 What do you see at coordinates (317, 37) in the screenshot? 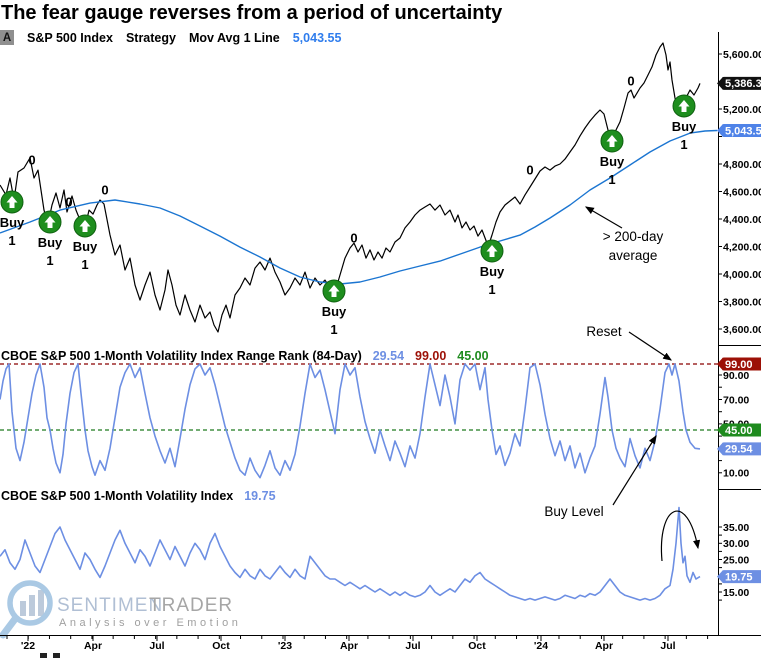
I see `ma-value: 5,043.55` at bounding box center [317, 37].